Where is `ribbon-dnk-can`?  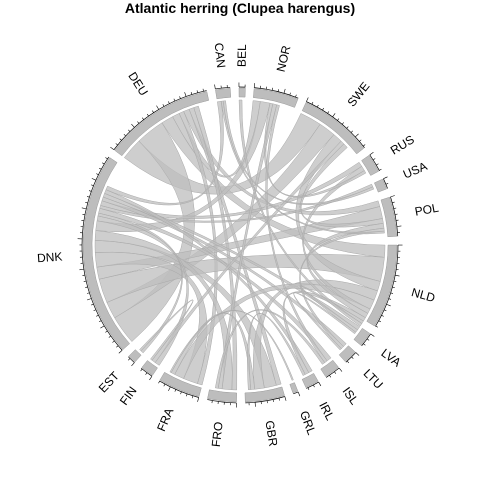 ribbon-dnk-can is located at coordinates (164, 153).